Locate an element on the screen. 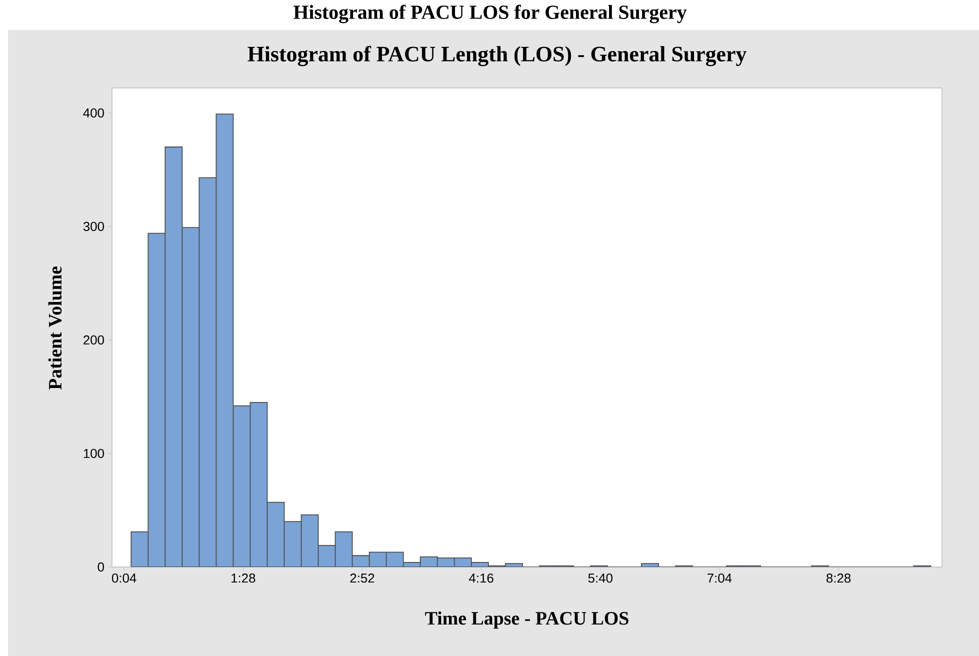 The height and width of the screenshot is (656, 979). x-axis-title: Time Lapse - PACU LOS is located at coordinates (526, 620).